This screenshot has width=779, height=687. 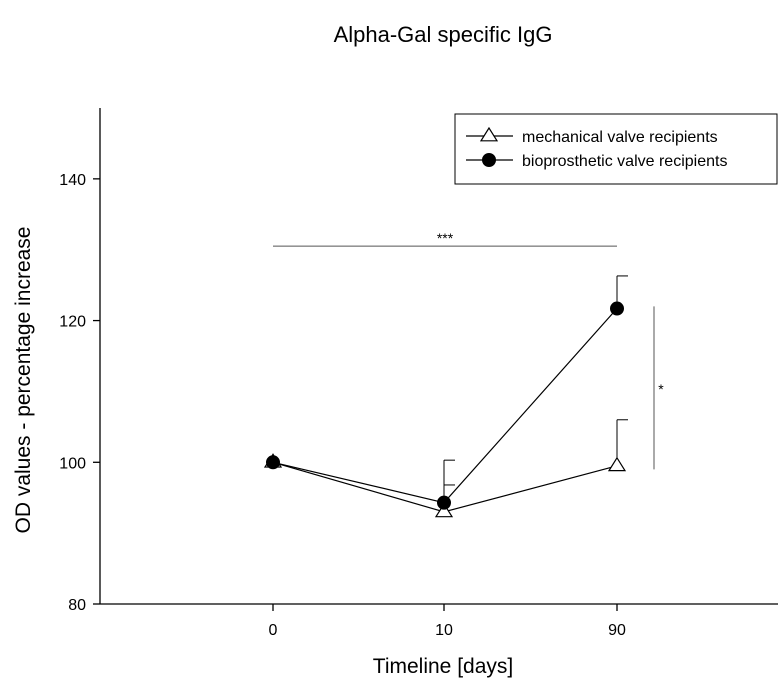 I want to click on significance-label: ***, so click(x=445, y=238).